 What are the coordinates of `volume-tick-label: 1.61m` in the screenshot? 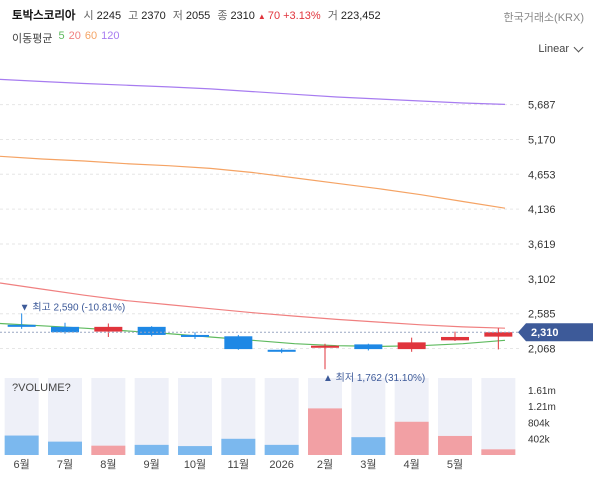 It's located at (542, 391).